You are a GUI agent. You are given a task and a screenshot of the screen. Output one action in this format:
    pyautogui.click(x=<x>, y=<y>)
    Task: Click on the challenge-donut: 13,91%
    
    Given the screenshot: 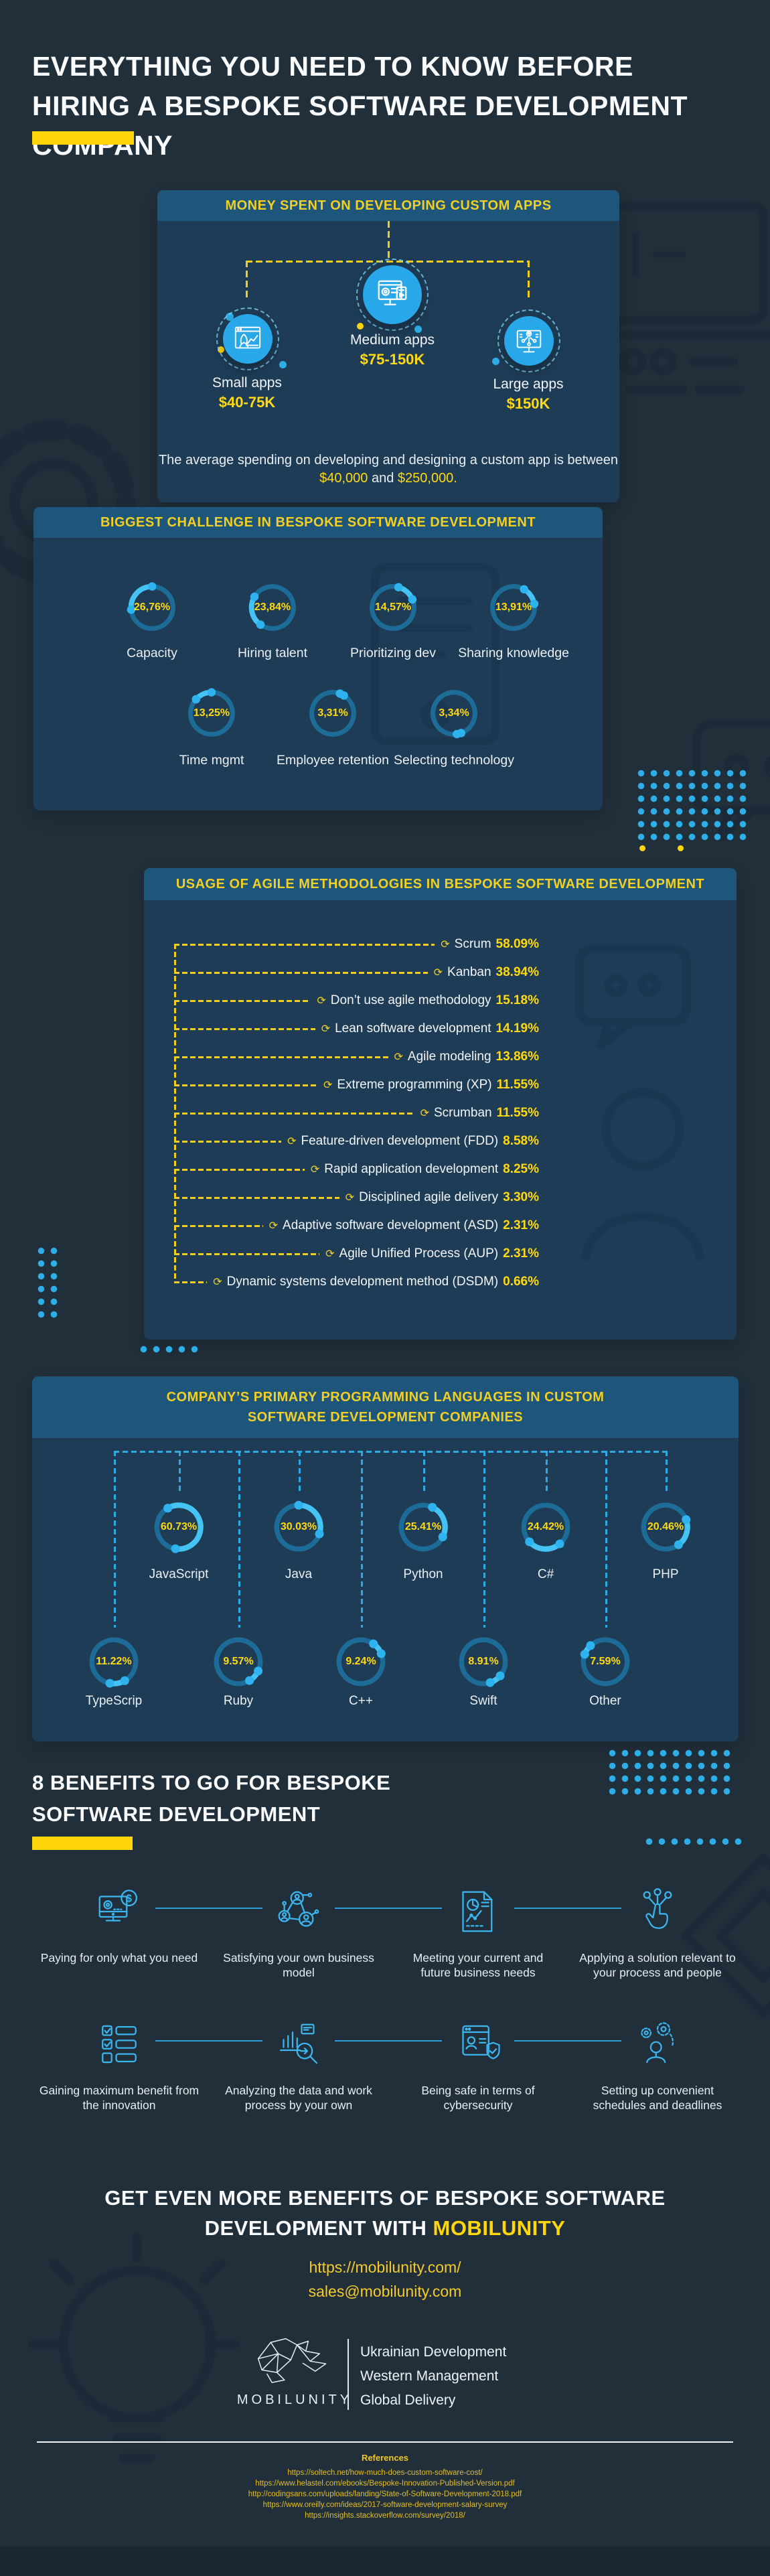 What is the action you would take?
    pyautogui.click(x=513, y=607)
    